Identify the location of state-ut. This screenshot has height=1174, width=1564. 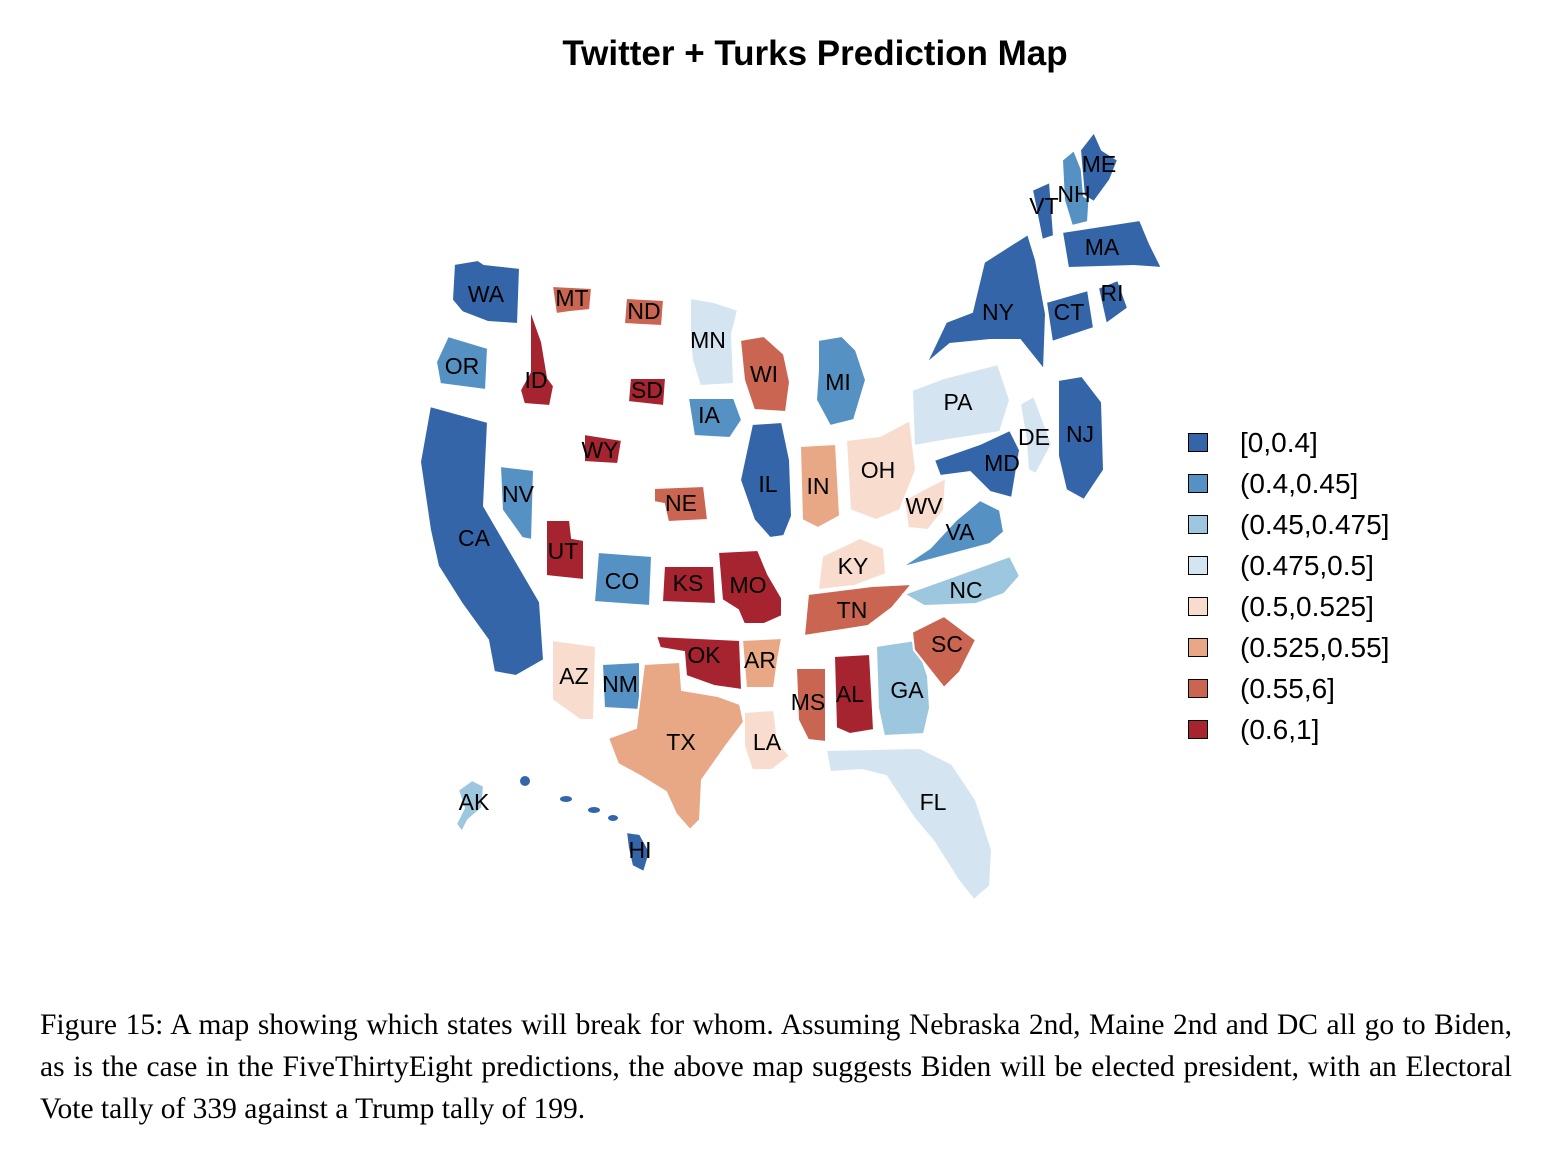
(565, 550).